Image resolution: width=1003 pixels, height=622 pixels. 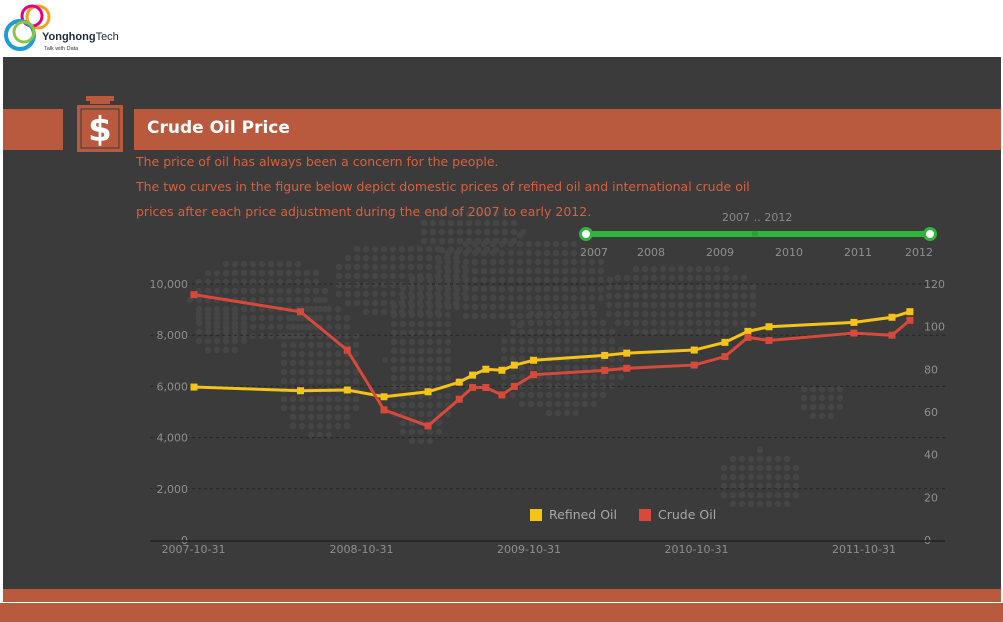 I want to click on legend-item-refined: Refined Oil, so click(x=573, y=514).